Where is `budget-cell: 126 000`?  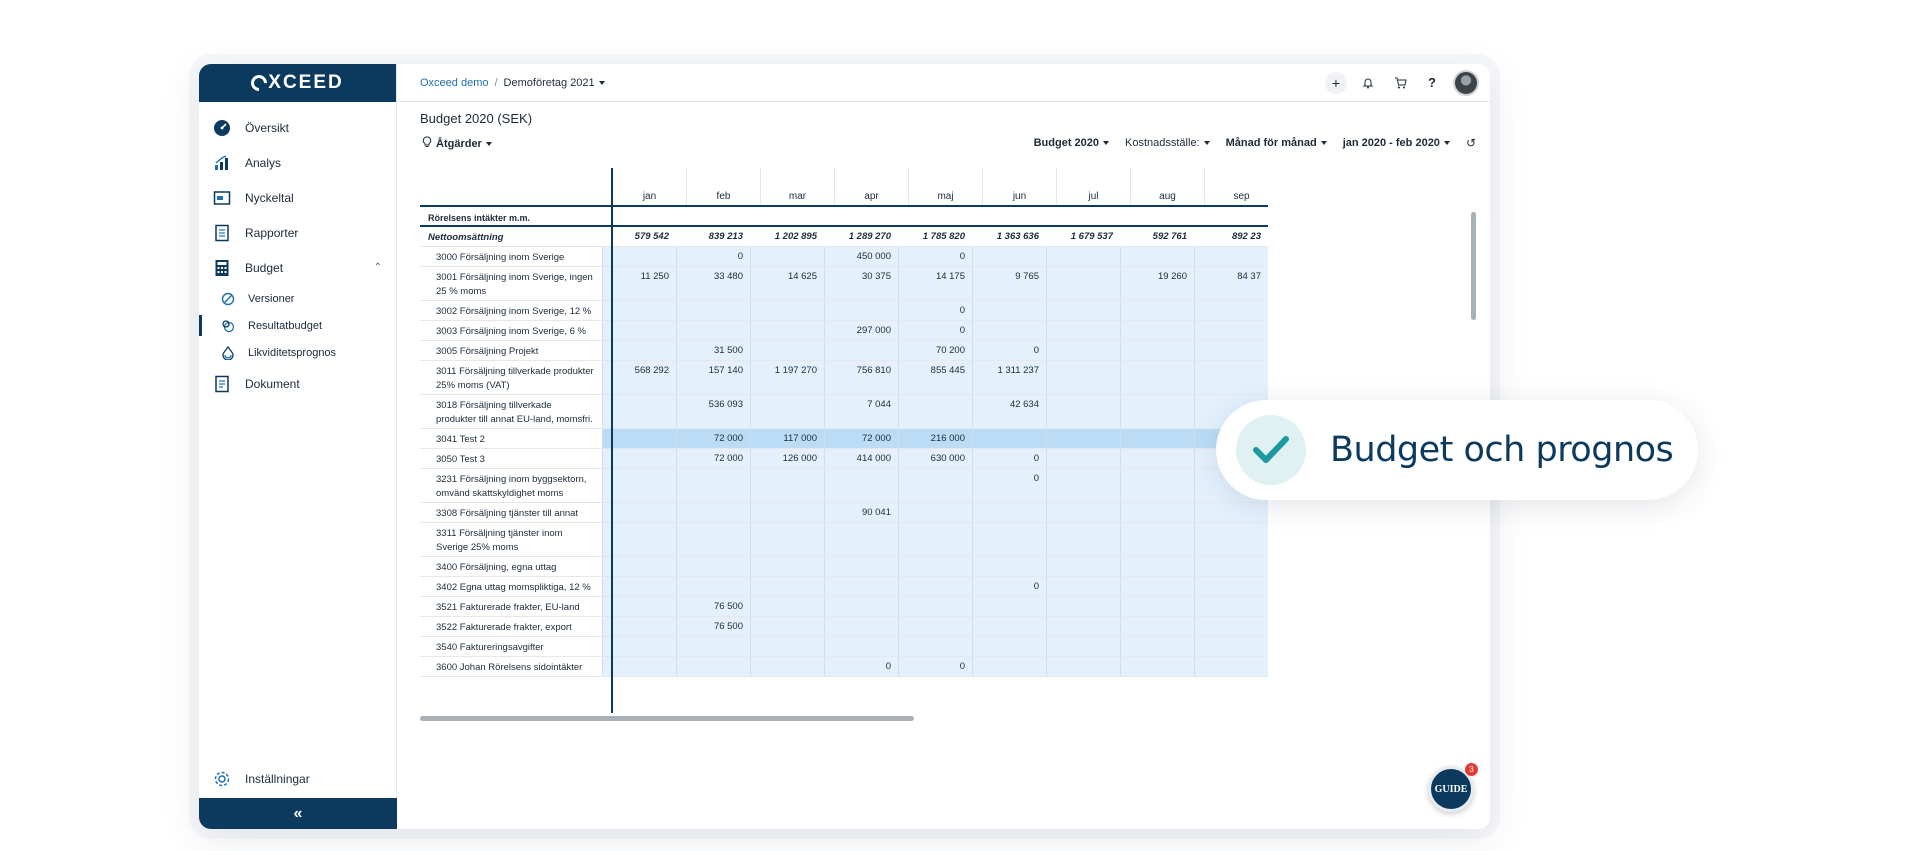
budget-cell: 126 000 is located at coordinates (787, 458).